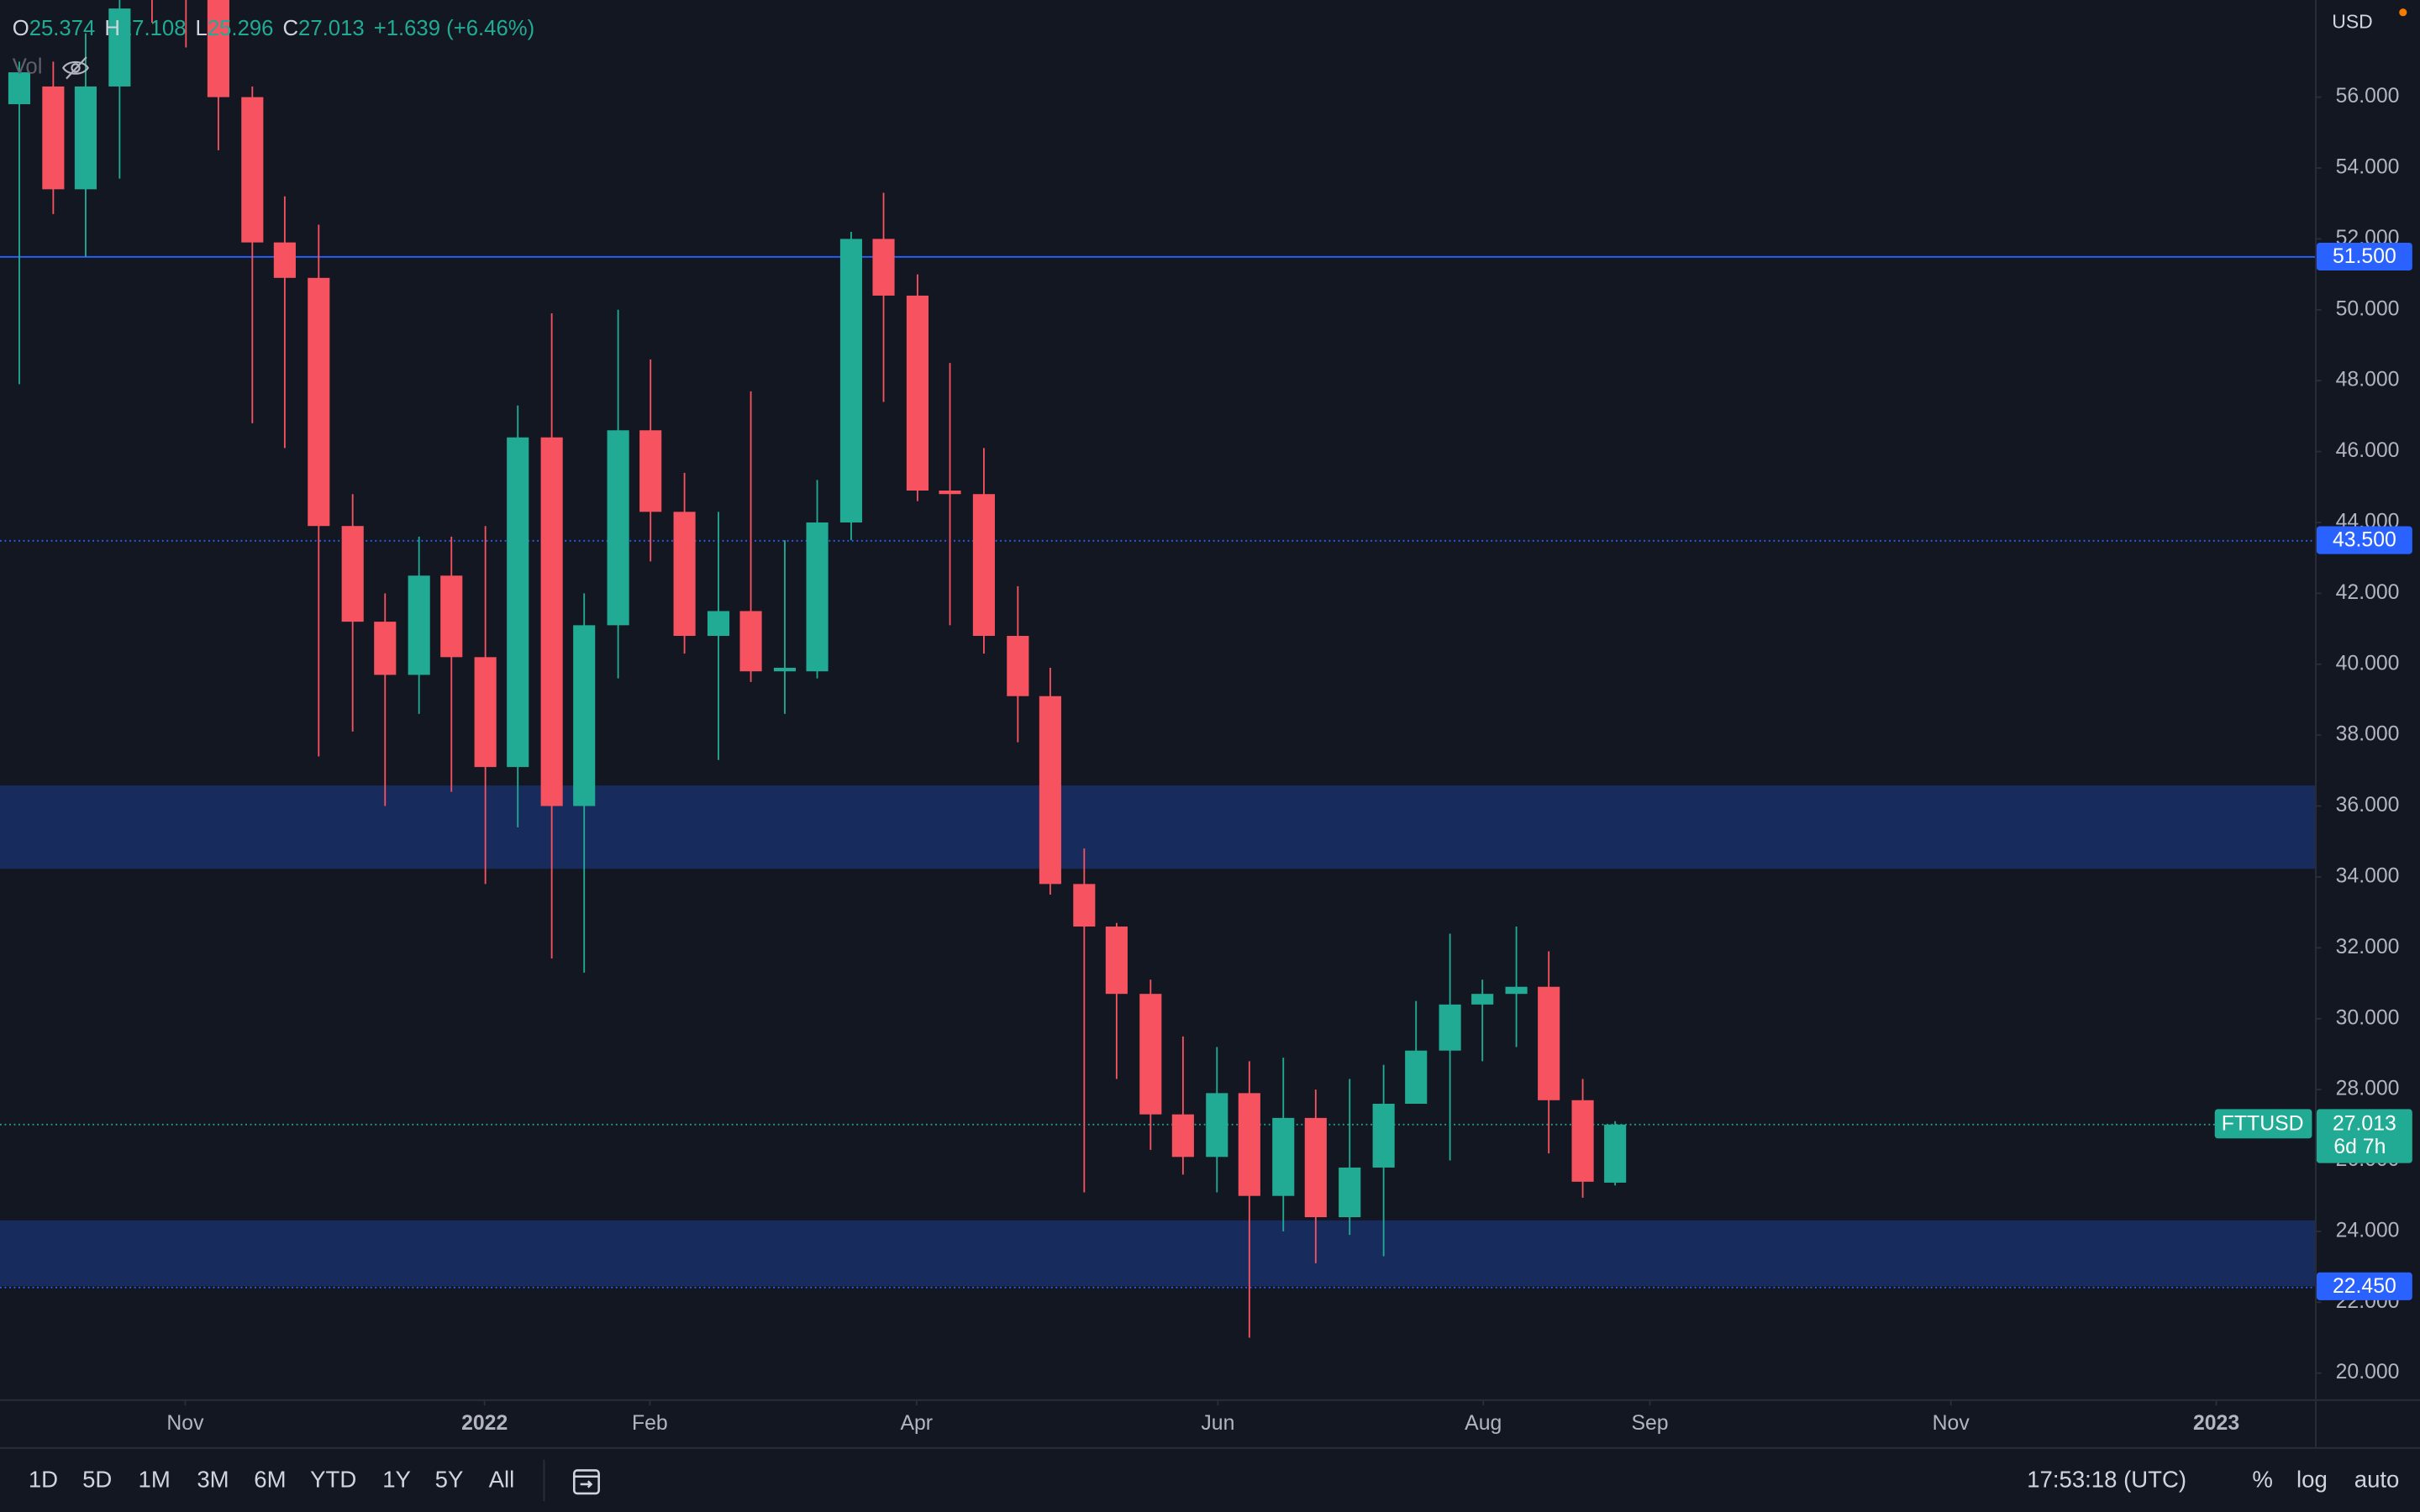  I want to click on range-button: 6M, so click(270, 1480).